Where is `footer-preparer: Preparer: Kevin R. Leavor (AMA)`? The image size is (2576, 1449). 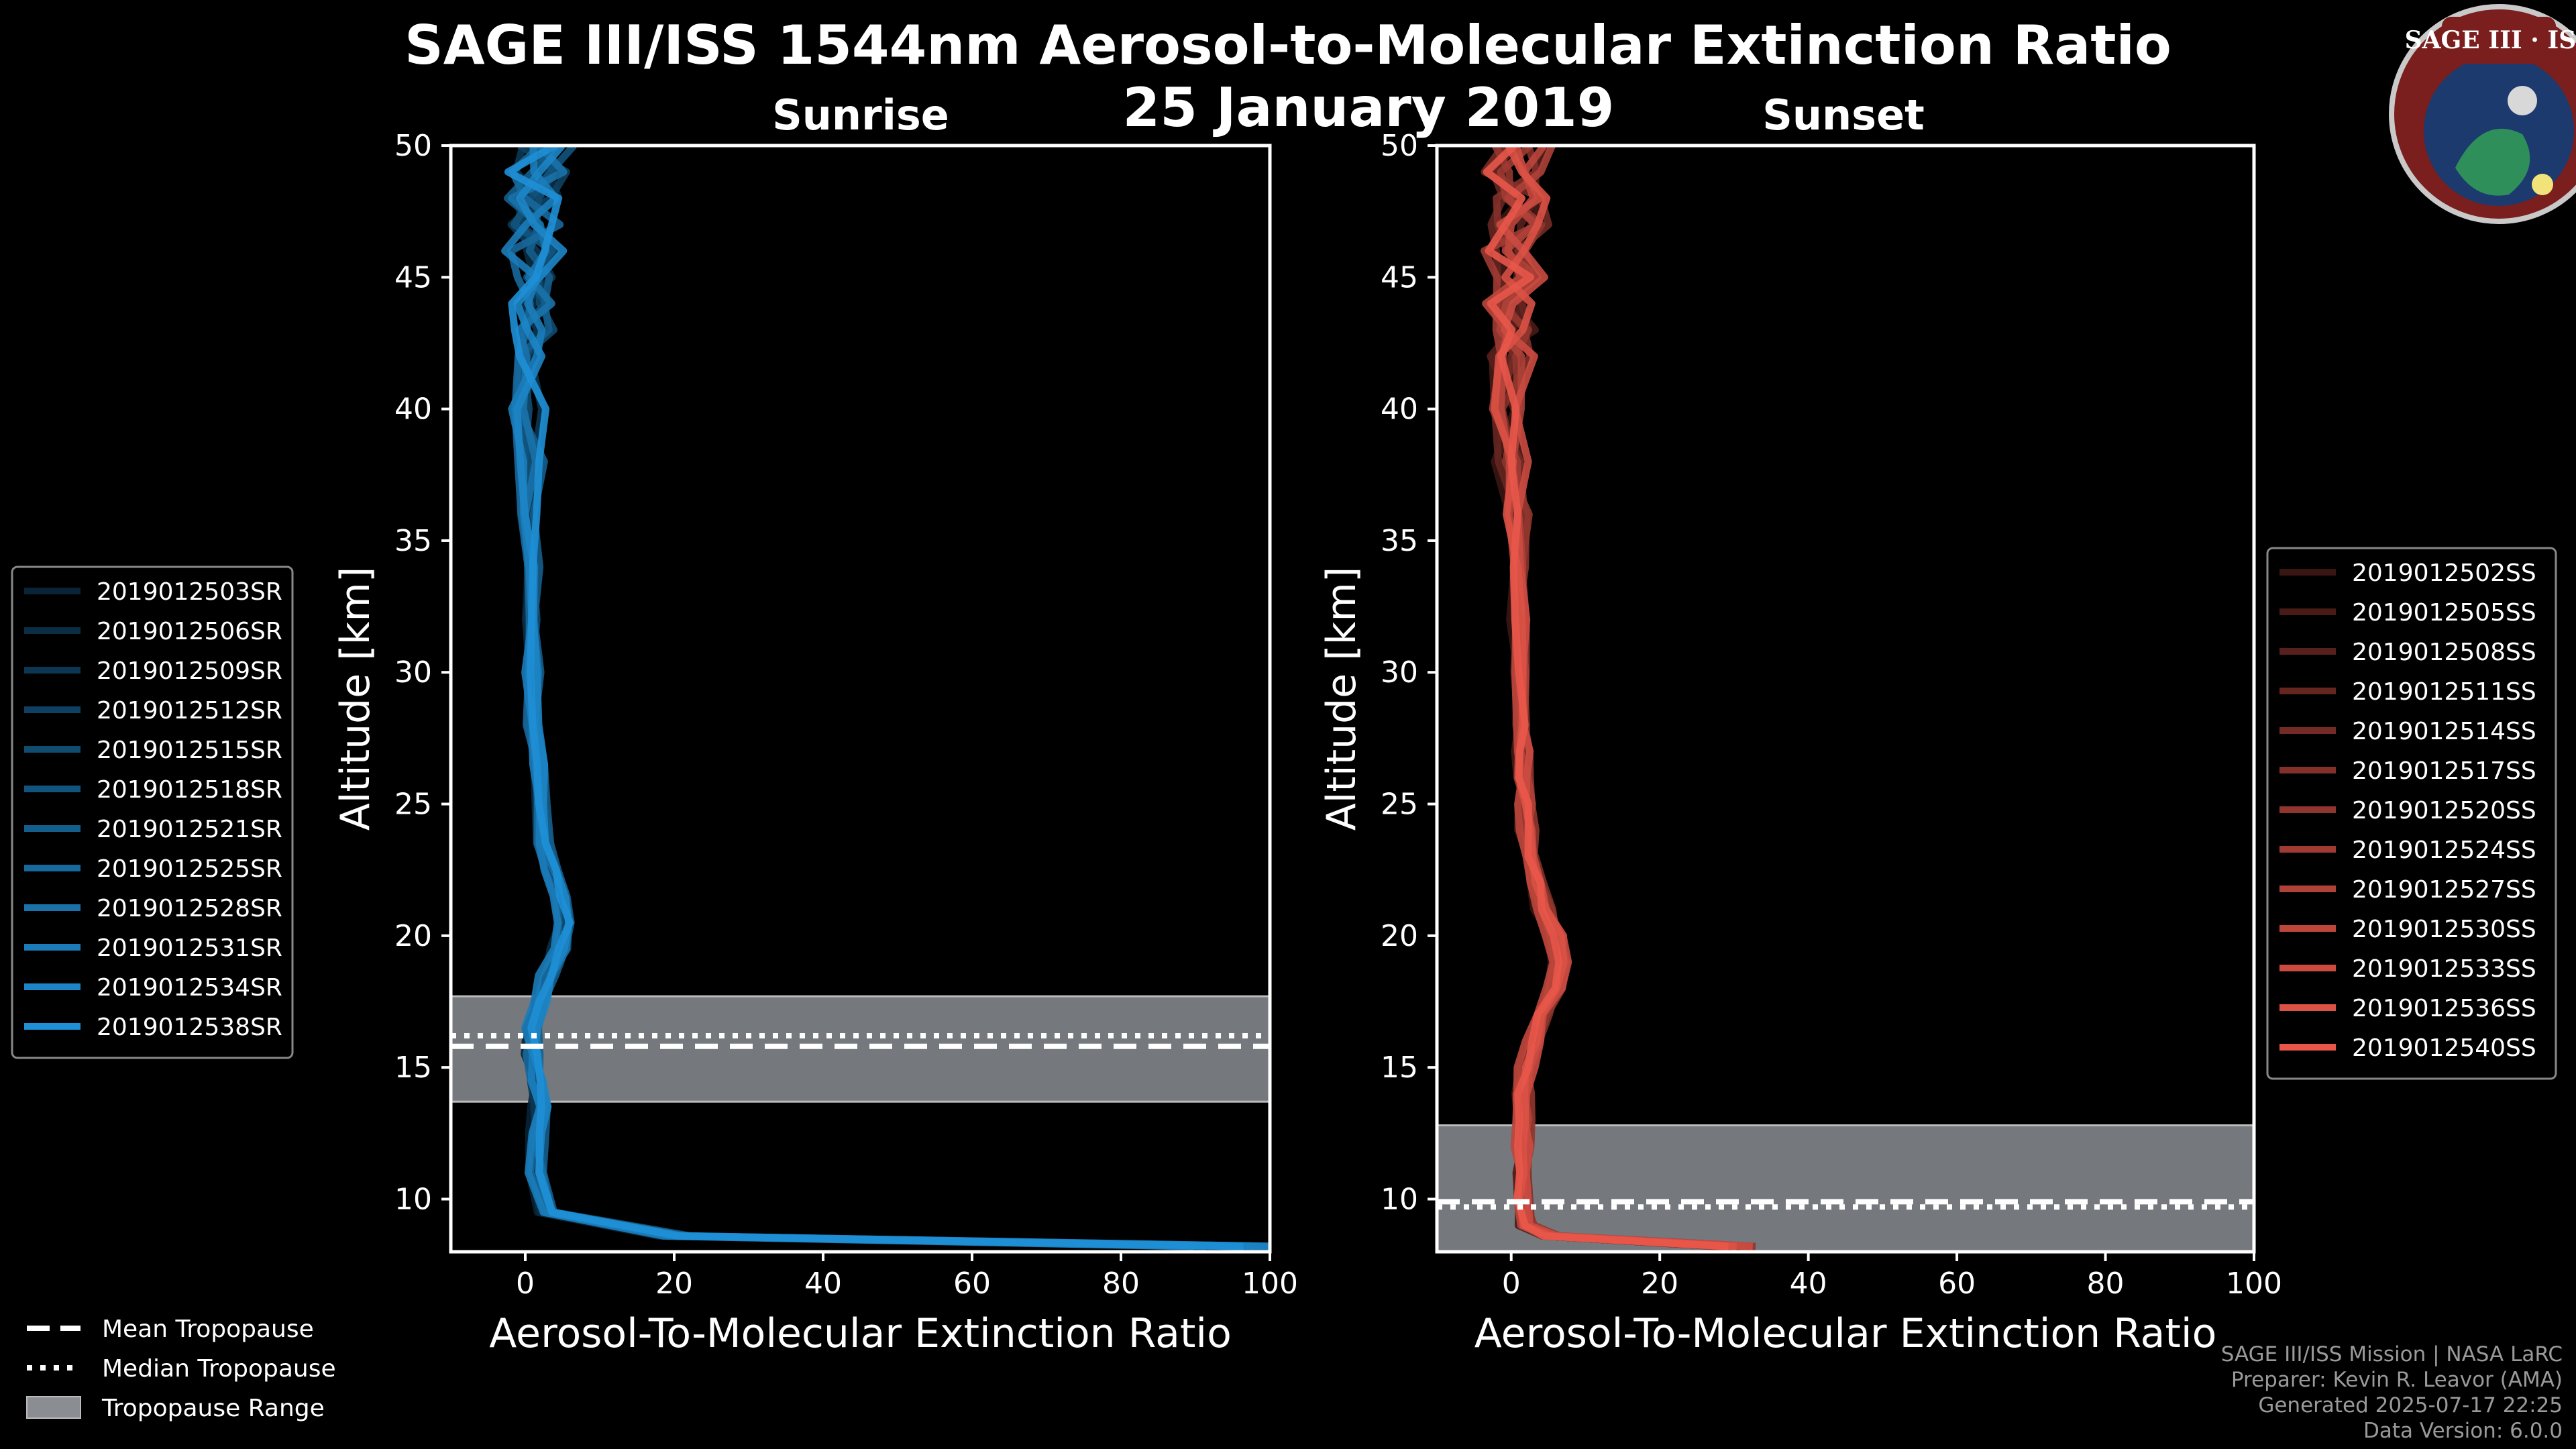
footer-preparer: Preparer: Kevin R. Leavor (AMA) is located at coordinates (2397, 1380).